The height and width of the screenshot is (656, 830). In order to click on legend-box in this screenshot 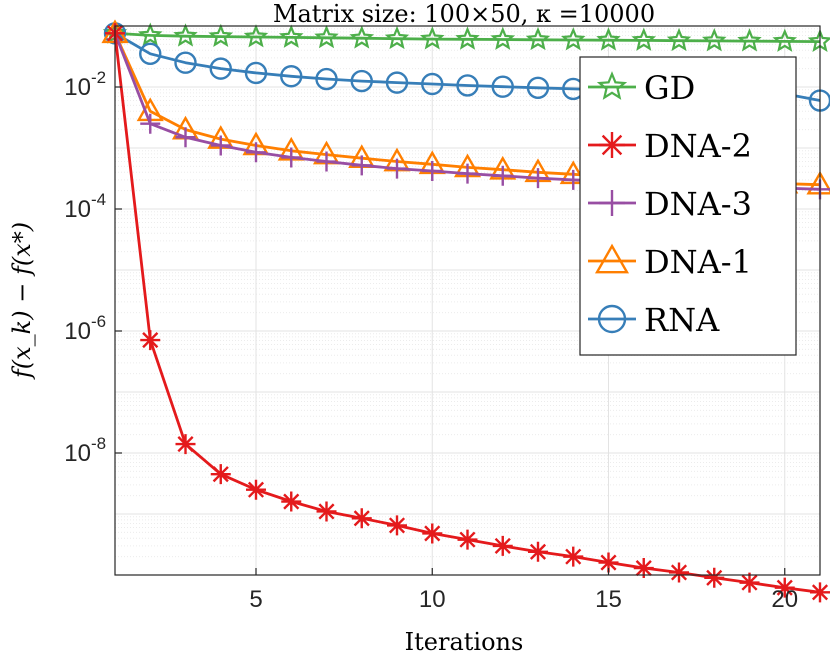, I will do `click(688, 206)`.